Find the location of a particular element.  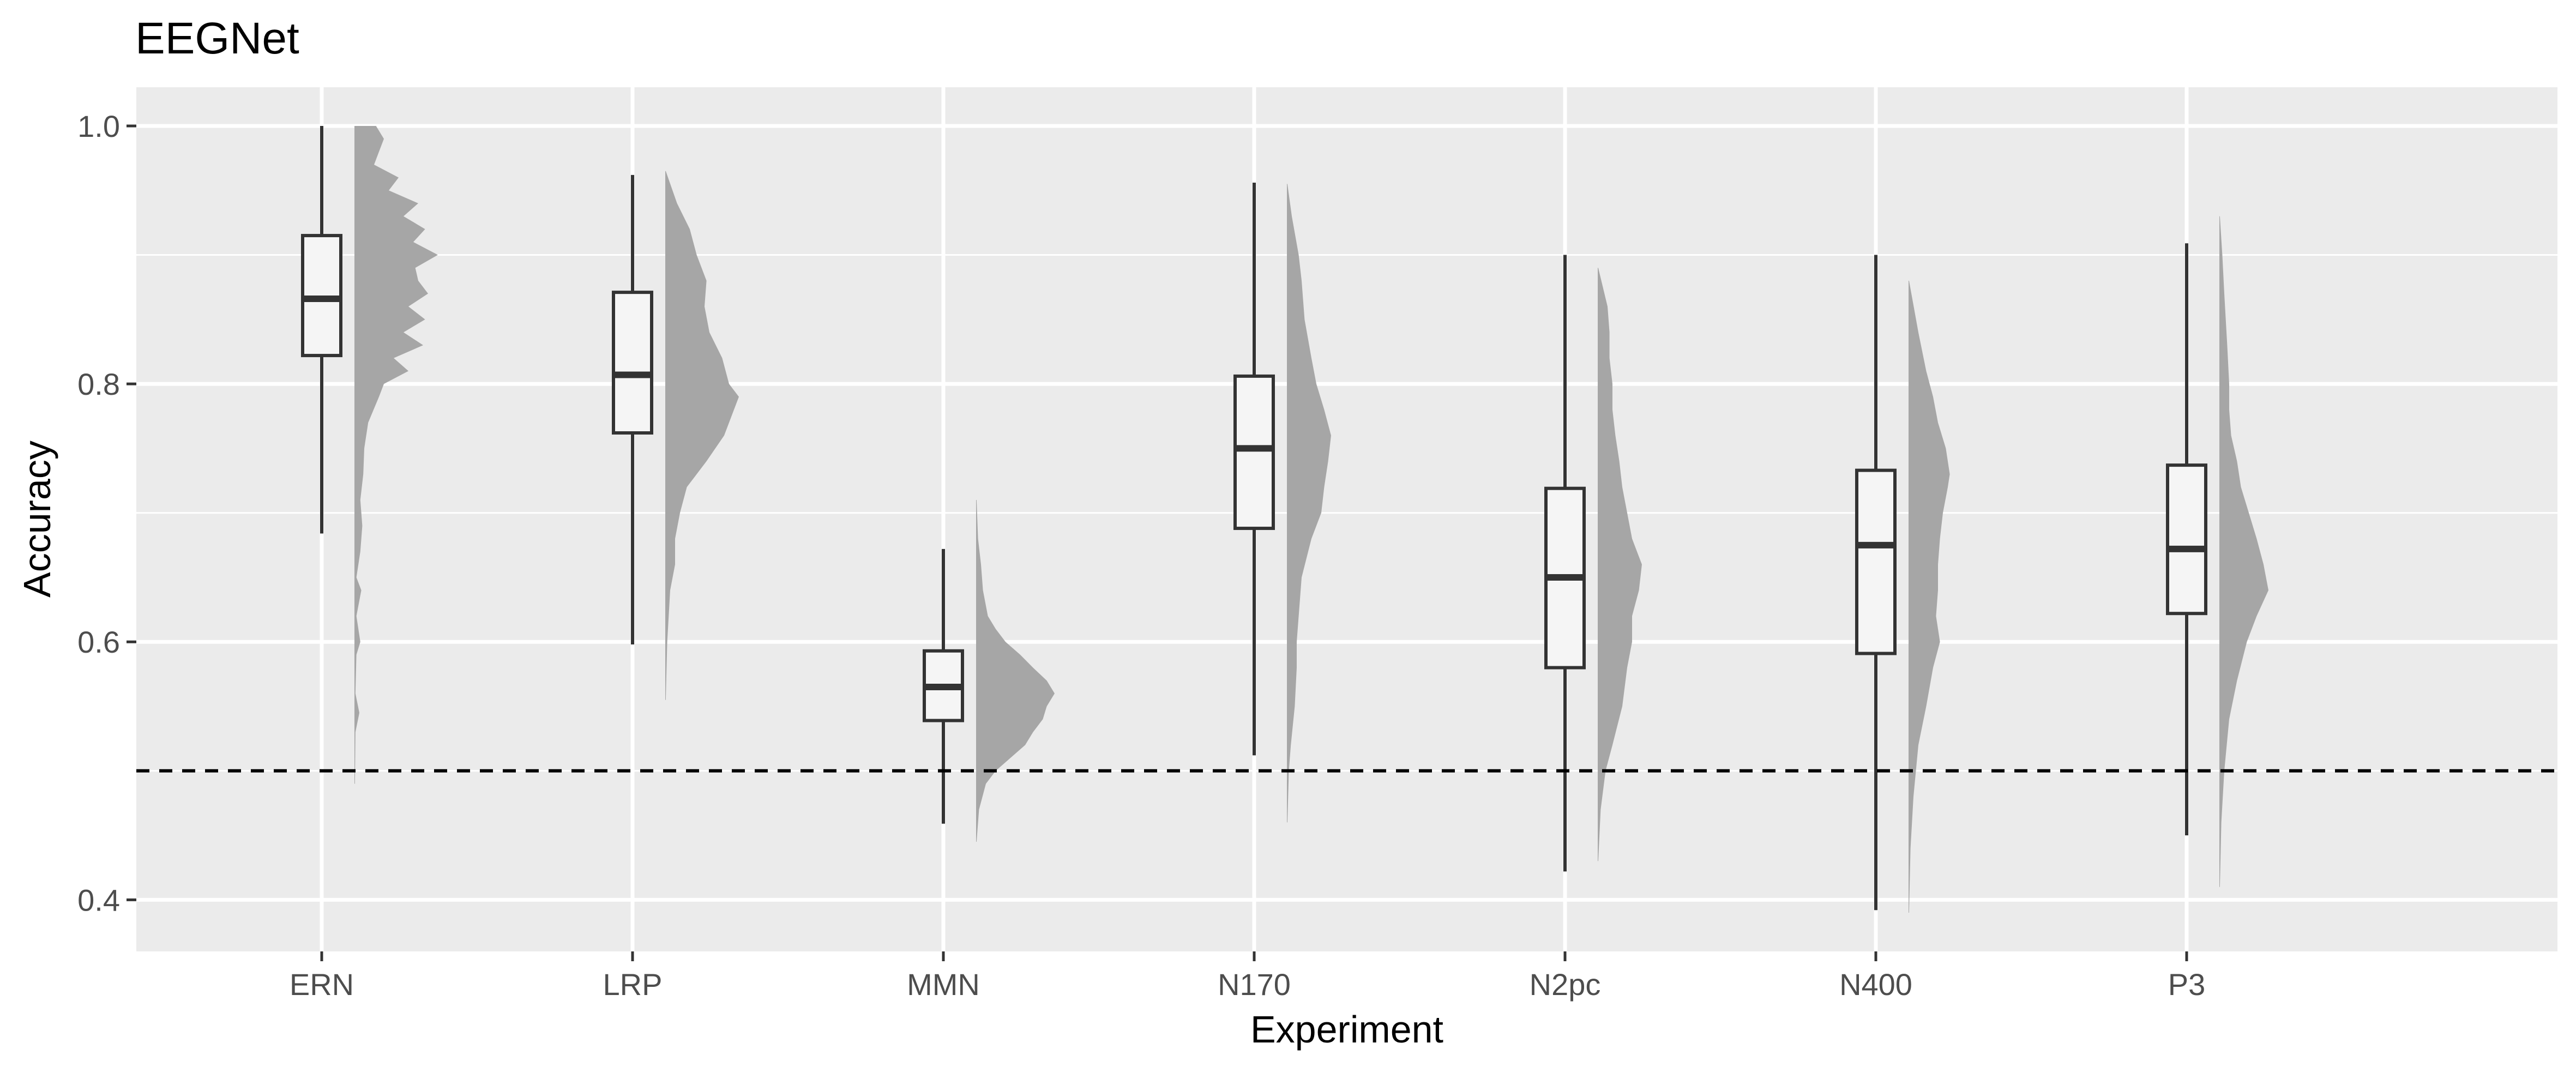

x-tick-label-mmn: MMN is located at coordinates (943, 984).